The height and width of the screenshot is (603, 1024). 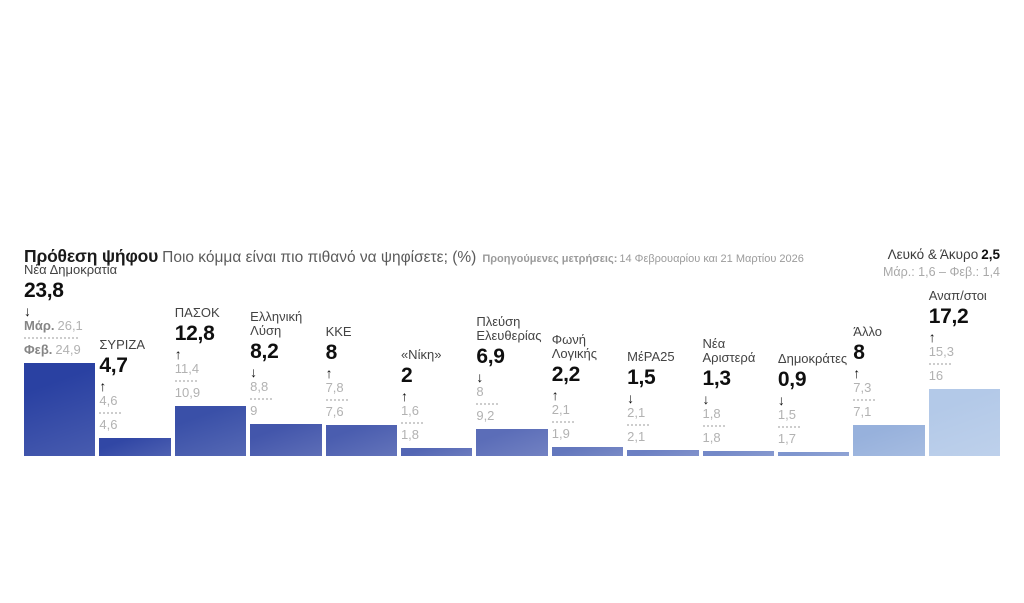 I want to click on prev-february-label: Φεβ., so click(x=38, y=350).